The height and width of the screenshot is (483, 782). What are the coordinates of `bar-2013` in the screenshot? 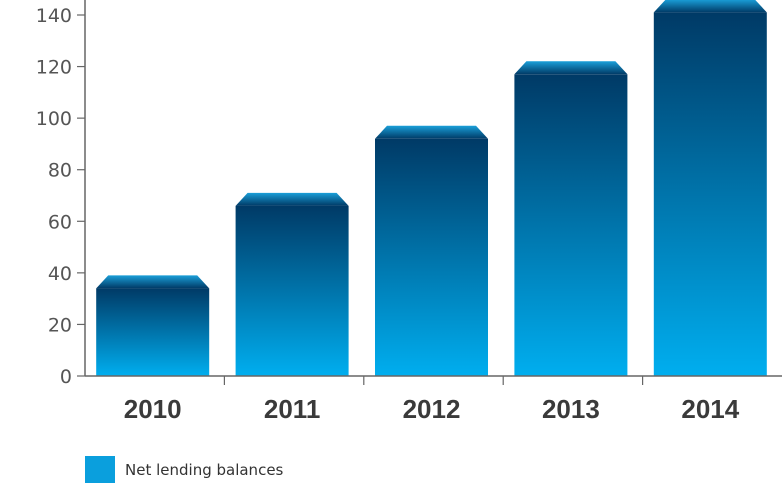 It's located at (571, 225).